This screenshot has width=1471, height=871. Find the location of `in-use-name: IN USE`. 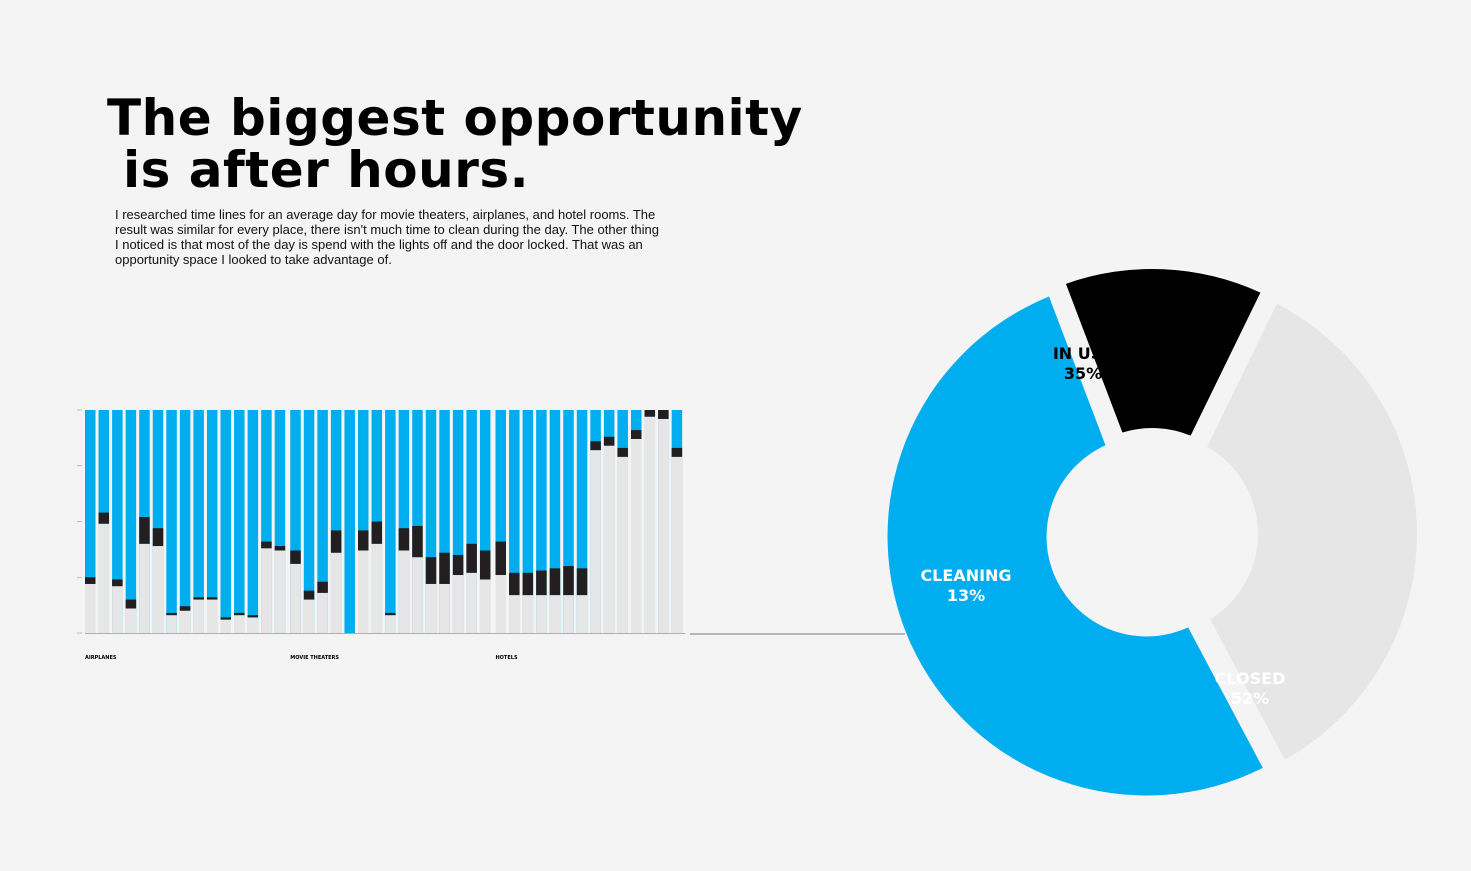

in-use-name: IN USE is located at coordinates (1083, 353).